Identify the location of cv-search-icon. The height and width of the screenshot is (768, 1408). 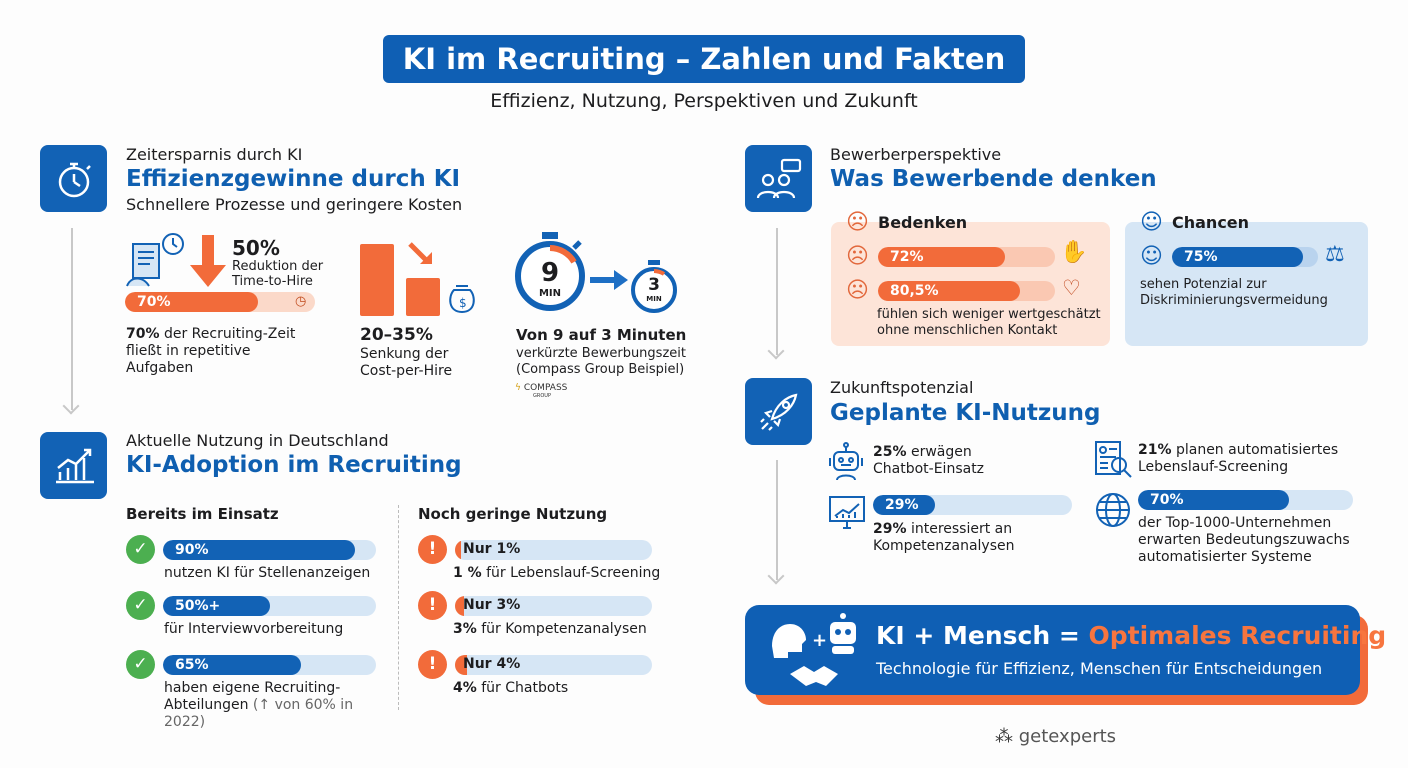
(1114, 462).